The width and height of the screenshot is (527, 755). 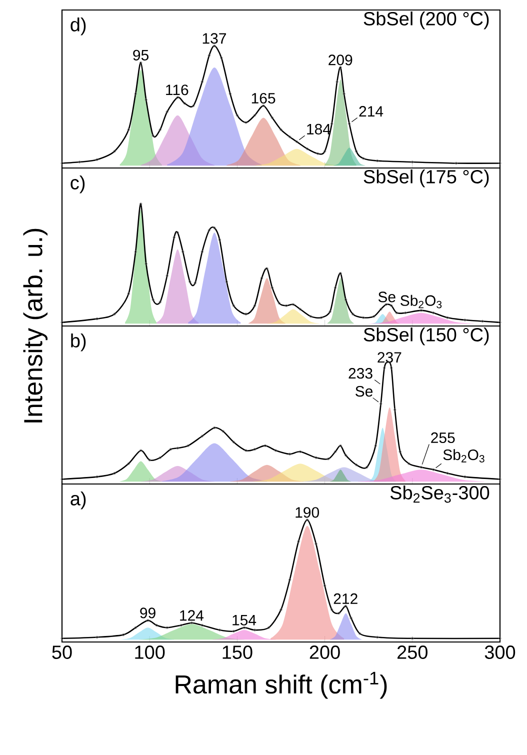 I want to click on chart-title: Sb$_{2}$Se$_{3}$-300, so click(x=440, y=494).